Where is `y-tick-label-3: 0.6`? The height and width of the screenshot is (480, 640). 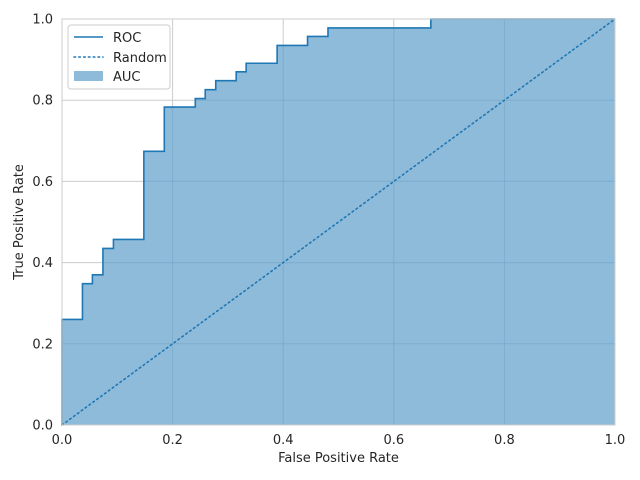 y-tick-label-3: 0.6 is located at coordinates (42, 182).